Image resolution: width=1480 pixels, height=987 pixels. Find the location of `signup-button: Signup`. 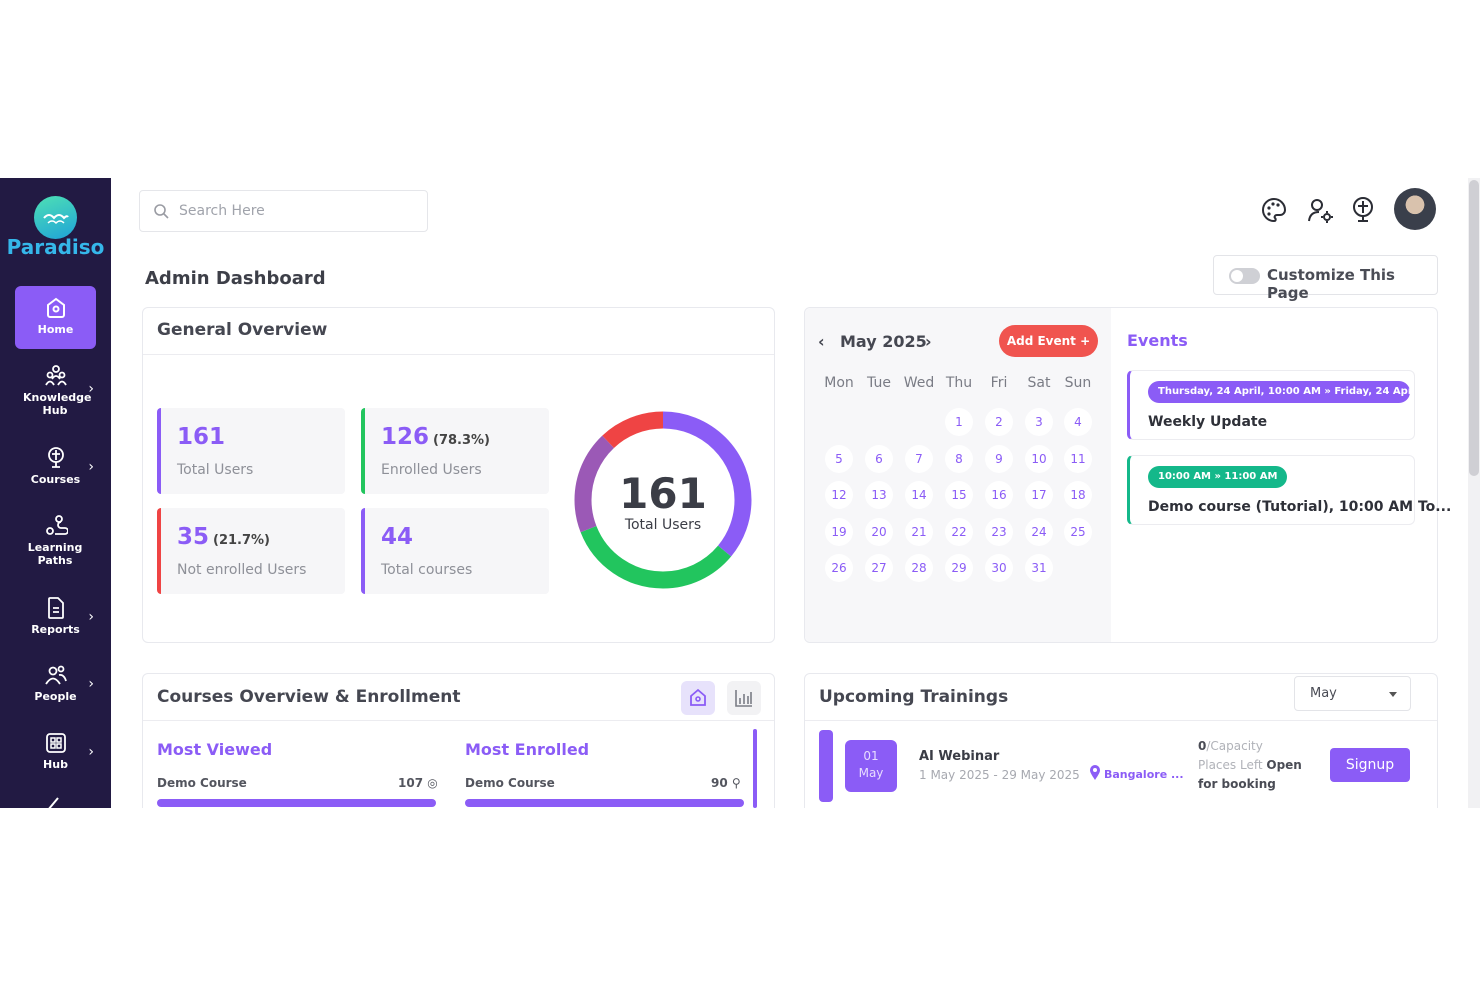

signup-button: Signup is located at coordinates (1370, 765).